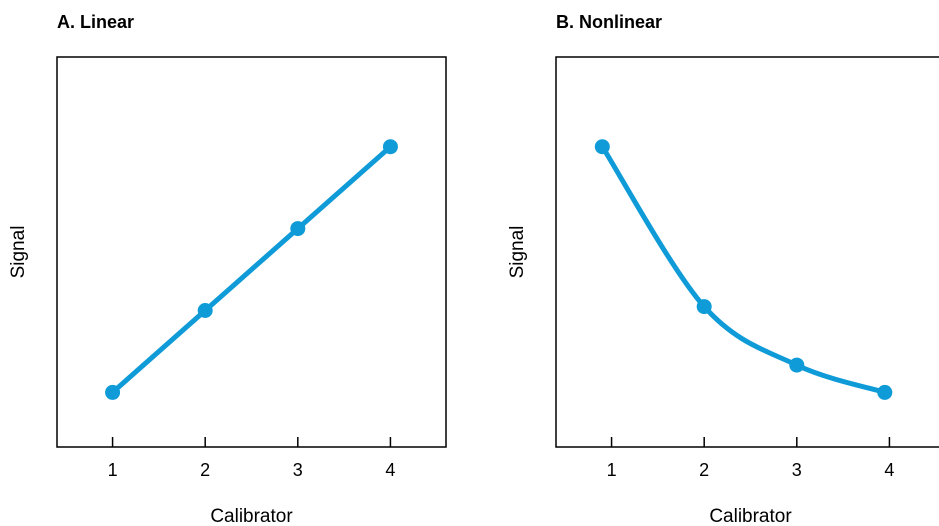 The image size is (939, 526). Describe the element at coordinates (205, 470) in the screenshot. I see `chart-a-x-tick-label: 2` at that location.